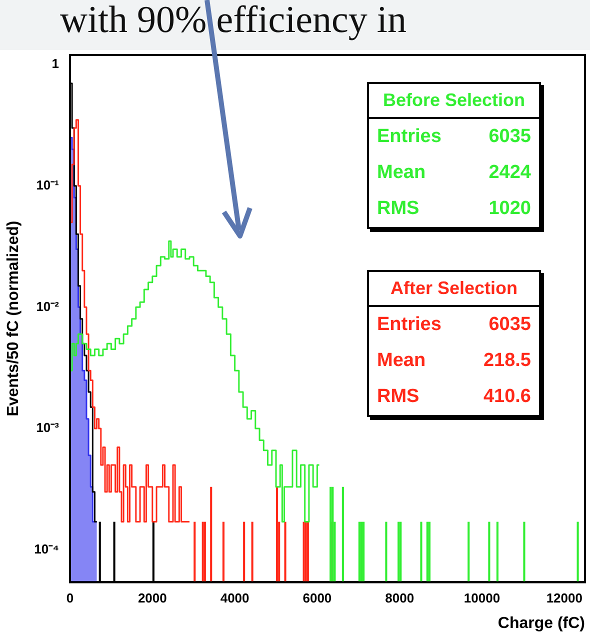 Image resolution: width=590 pixels, height=637 pixels. Describe the element at coordinates (454, 360) in the screenshot. I see `text: Mean 218.5` at that location.